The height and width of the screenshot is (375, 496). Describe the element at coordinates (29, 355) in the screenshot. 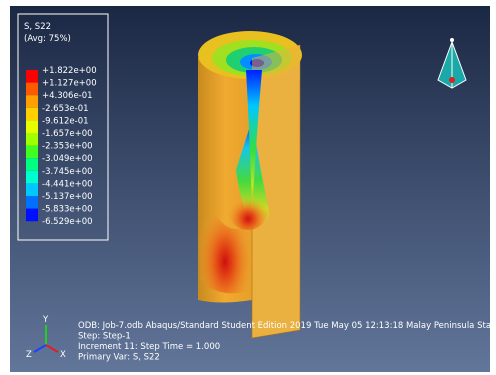

I see `axis-z: Z` at that location.